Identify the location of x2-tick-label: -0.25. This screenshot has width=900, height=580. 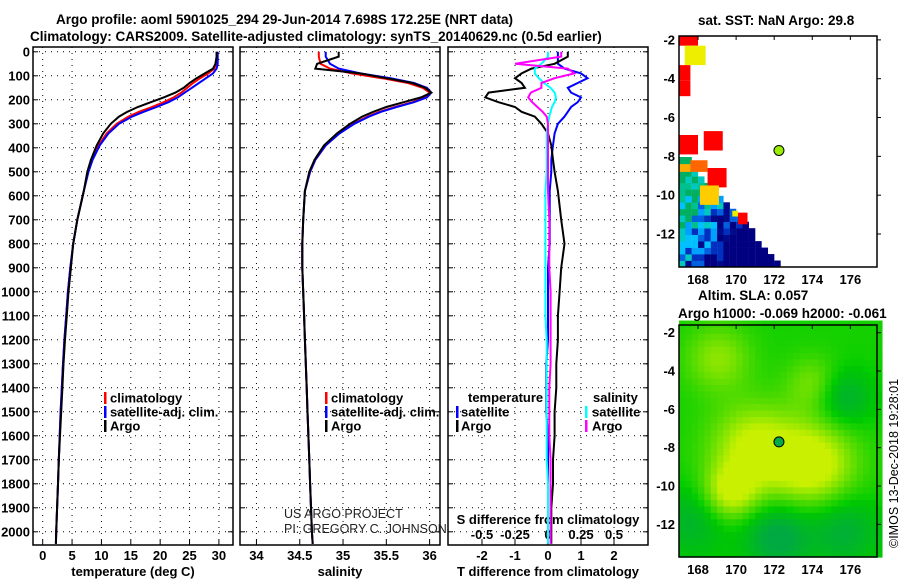
(515, 534).